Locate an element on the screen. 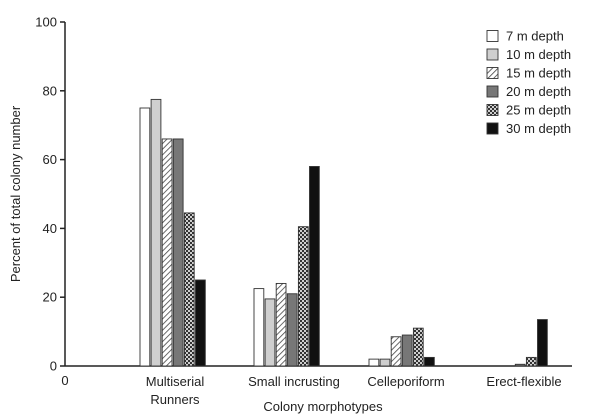  bar-20-m-depth-cat2 is located at coordinates (407, 350).